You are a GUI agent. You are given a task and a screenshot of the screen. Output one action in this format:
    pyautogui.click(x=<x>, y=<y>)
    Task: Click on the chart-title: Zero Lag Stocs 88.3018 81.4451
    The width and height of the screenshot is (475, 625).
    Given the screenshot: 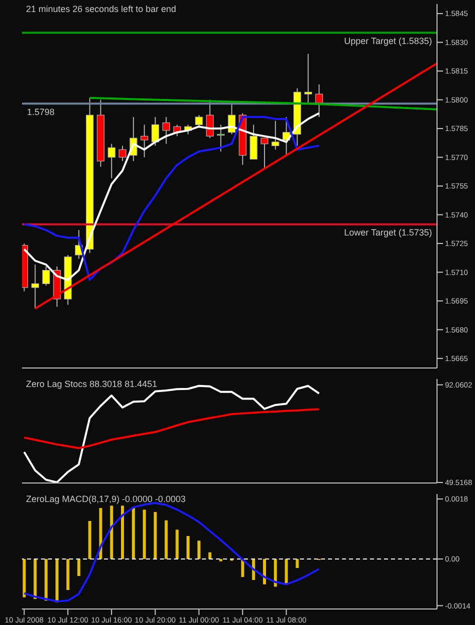 What is the action you would take?
    pyautogui.click(x=92, y=384)
    